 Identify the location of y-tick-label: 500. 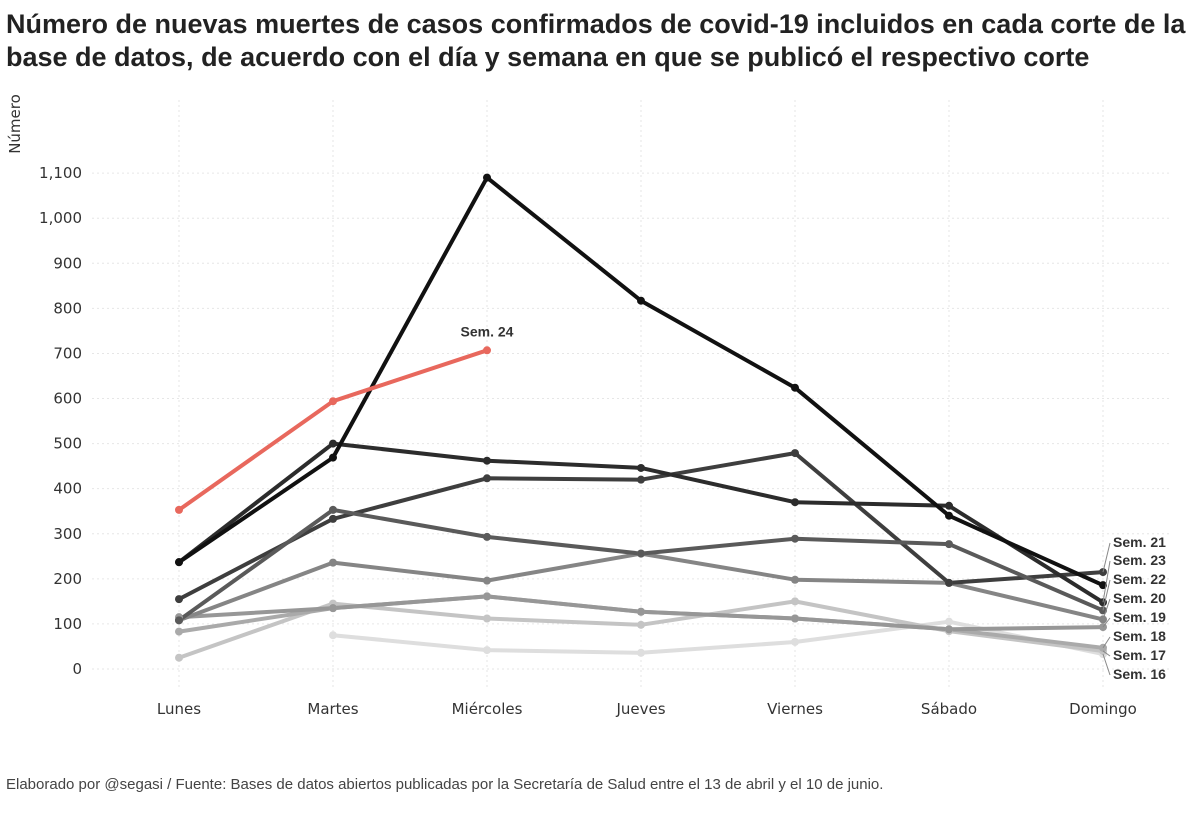
(67, 444).